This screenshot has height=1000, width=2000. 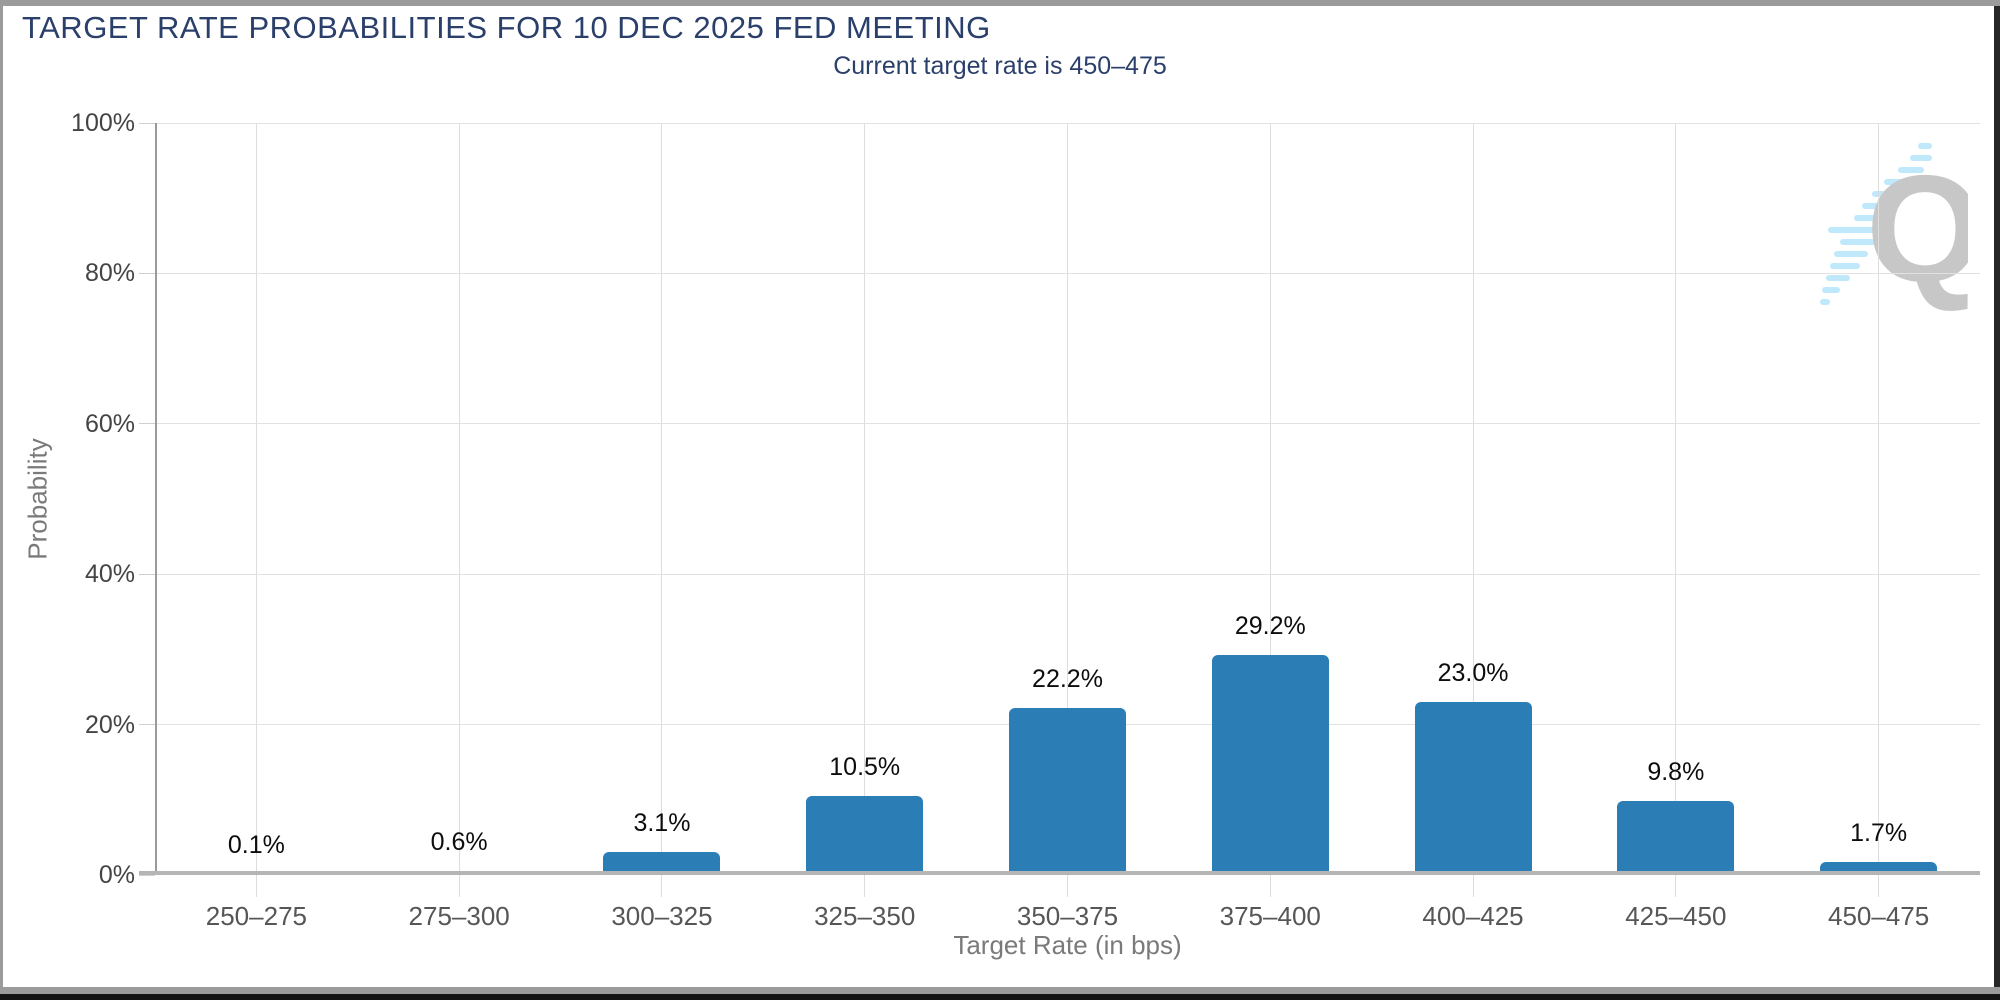 I want to click on bar-value-label: 29.2%, so click(x=1270, y=626).